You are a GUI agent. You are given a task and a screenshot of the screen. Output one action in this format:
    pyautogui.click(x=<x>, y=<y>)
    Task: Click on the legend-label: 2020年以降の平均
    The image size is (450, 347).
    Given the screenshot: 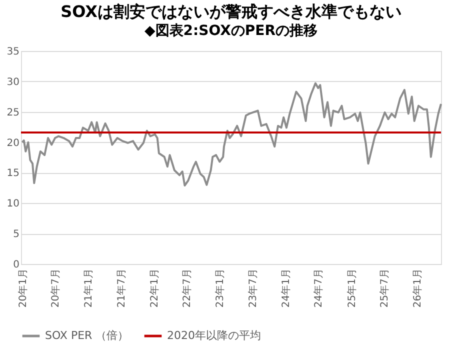 What is the action you would take?
    pyautogui.click(x=214, y=335)
    